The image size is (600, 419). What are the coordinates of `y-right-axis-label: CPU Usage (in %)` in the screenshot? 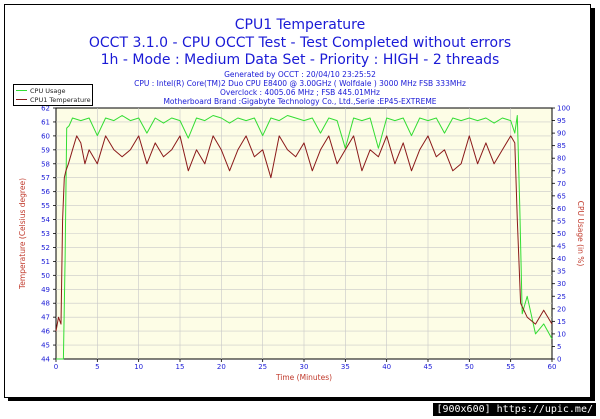 It's located at (580, 234).